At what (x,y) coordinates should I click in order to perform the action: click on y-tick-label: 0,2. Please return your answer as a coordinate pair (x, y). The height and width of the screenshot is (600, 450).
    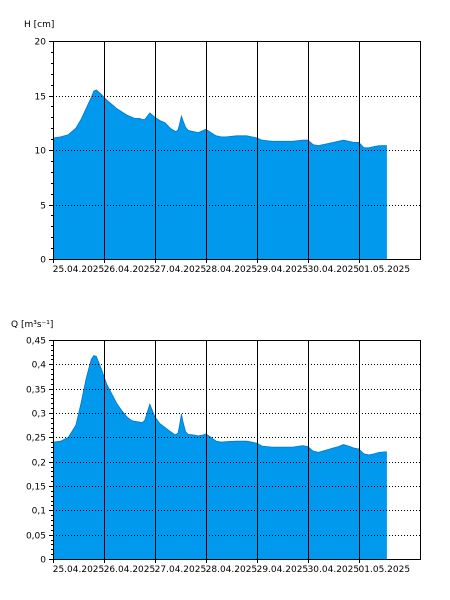
    Looking at the image, I should click on (39, 464).